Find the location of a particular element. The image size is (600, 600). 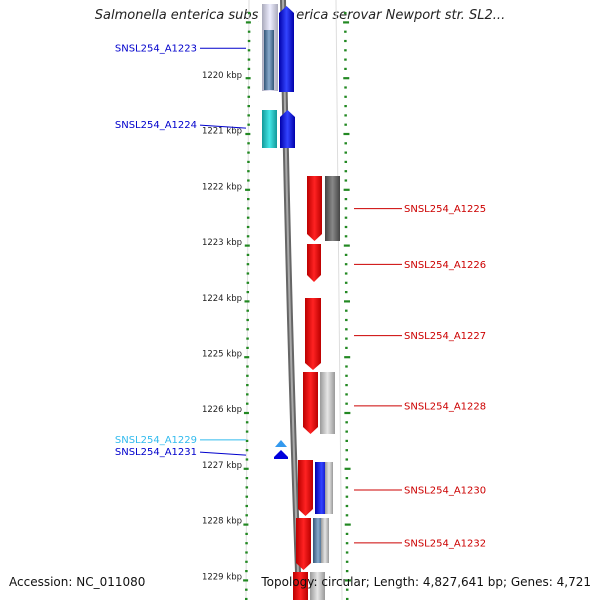

scale-tick-label: 1221 kbp is located at coordinates (222, 132).